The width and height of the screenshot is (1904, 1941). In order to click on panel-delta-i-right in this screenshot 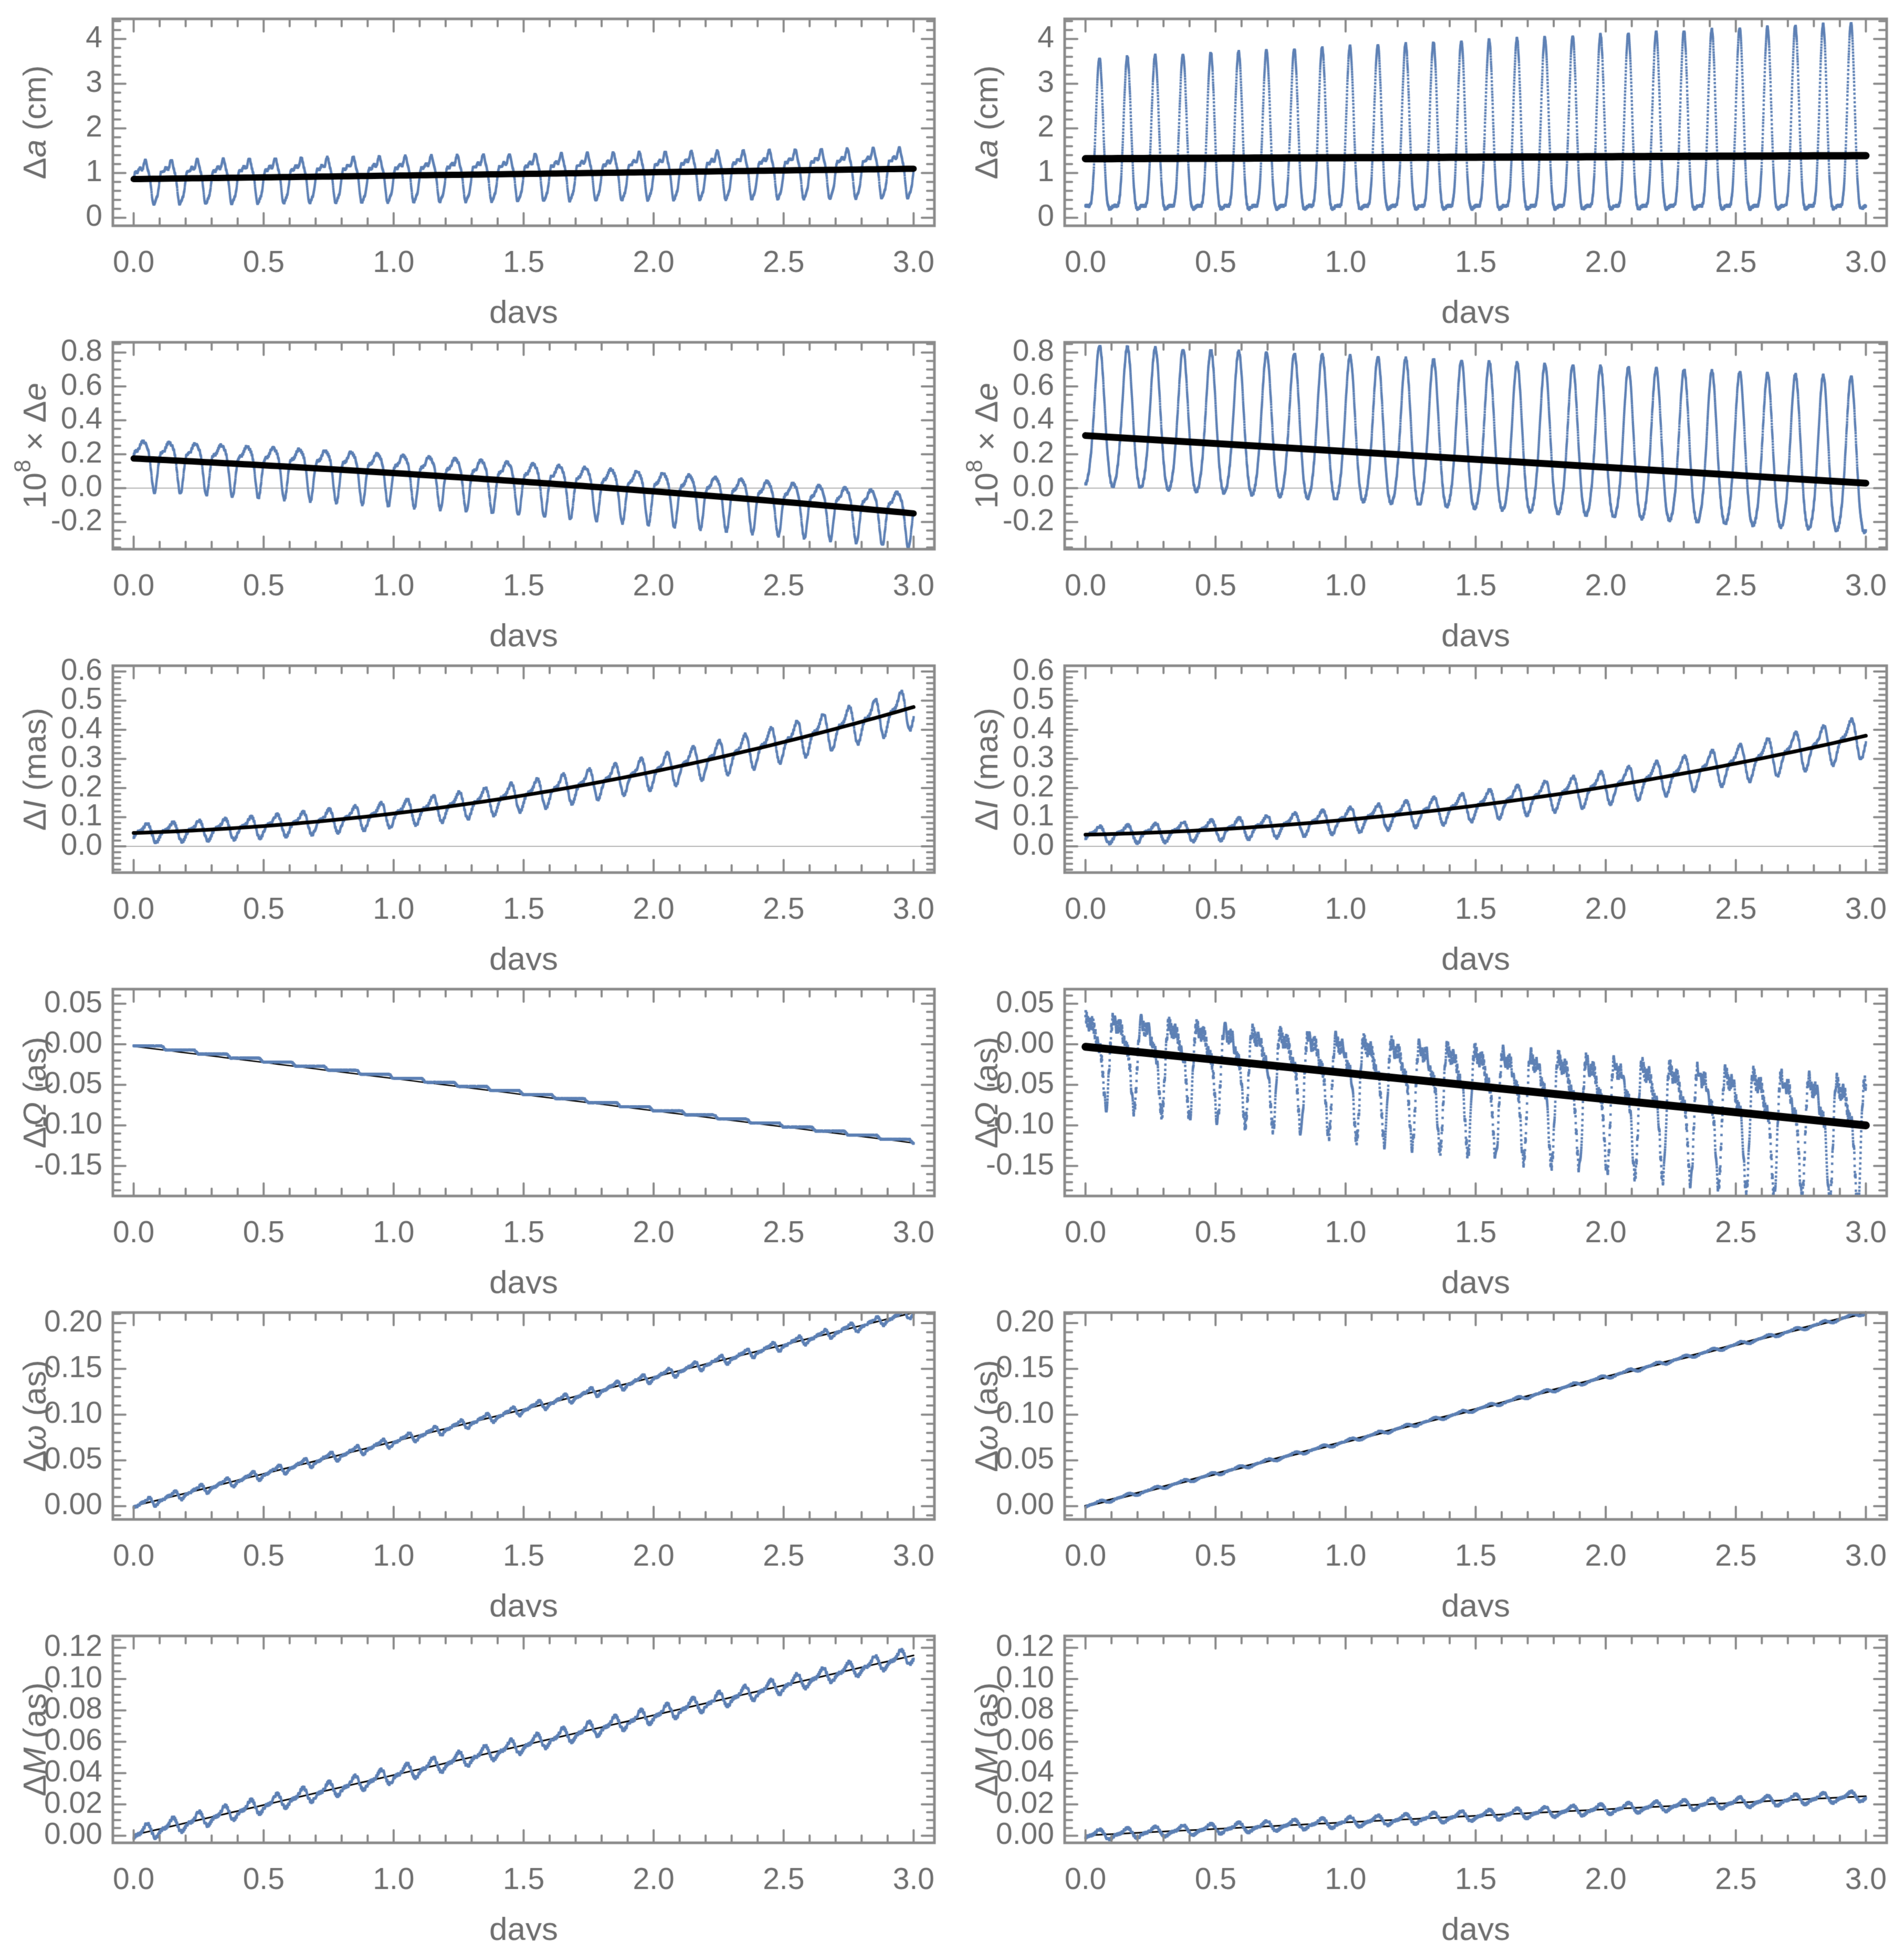, I will do `click(1428, 808)`.